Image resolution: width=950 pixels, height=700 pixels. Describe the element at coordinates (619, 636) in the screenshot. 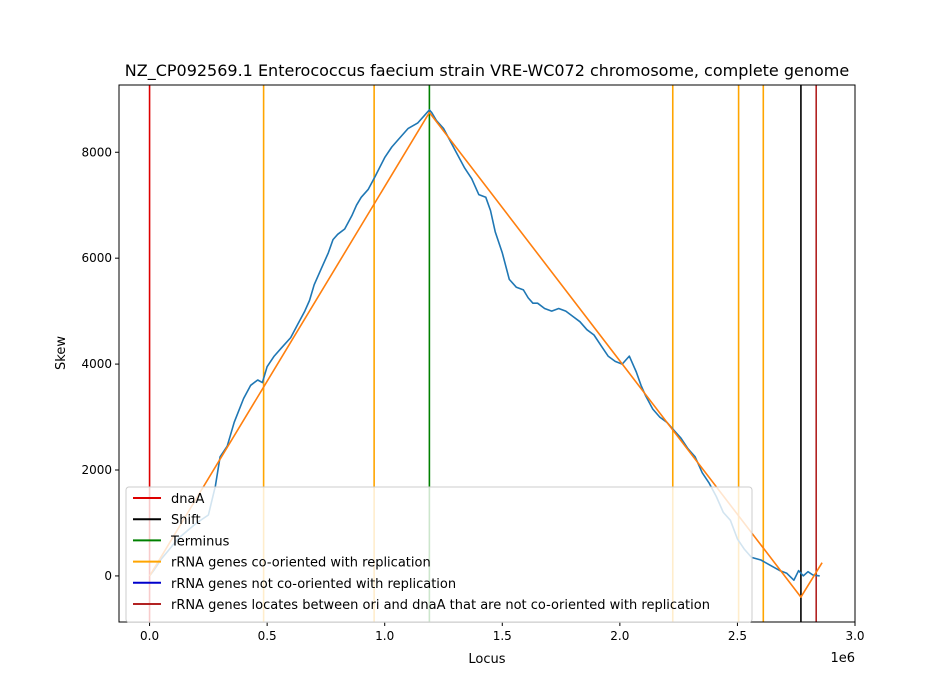

I see `x-tick-label-4: 2.0` at that location.